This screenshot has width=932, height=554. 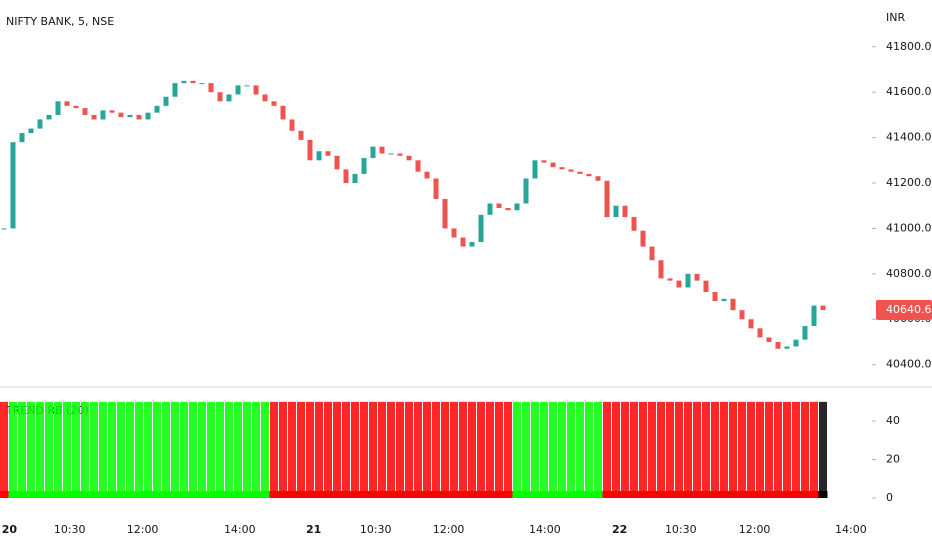 What do you see at coordinates (909, 273) in the screenshot?
I see `y-tick-label: 40800.00` at bounding box center [909, 273].